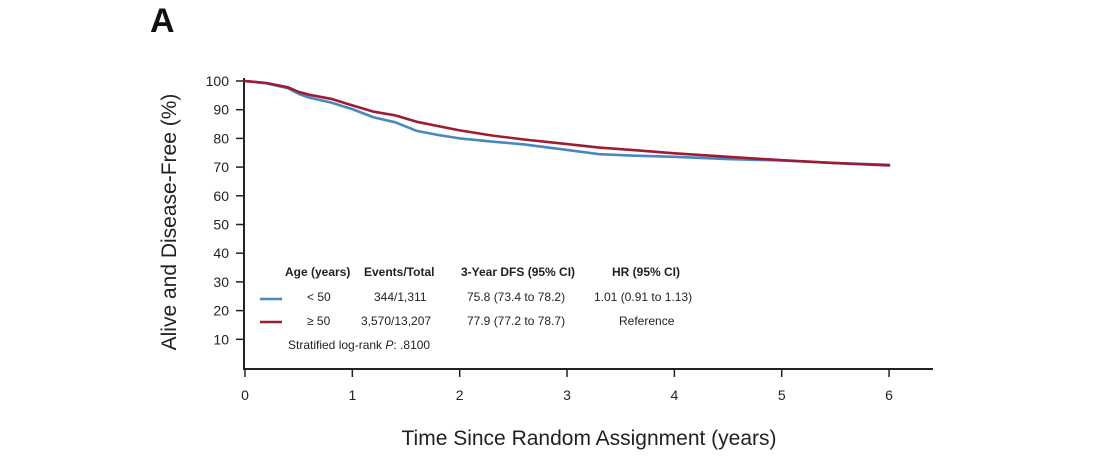 The image size is (1100, 461). What do you see at coordinates (319, 297) in the screenshot?
I see `legend-row-under-50-age: < 50` at bounding box center [319, 297].